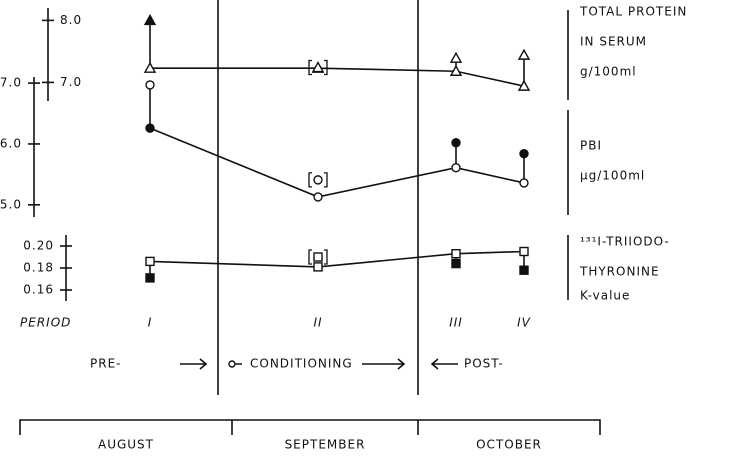 The width and height of the screenshot is (738, 459). I want to click on period-tick-label: III, so click(456, 323).